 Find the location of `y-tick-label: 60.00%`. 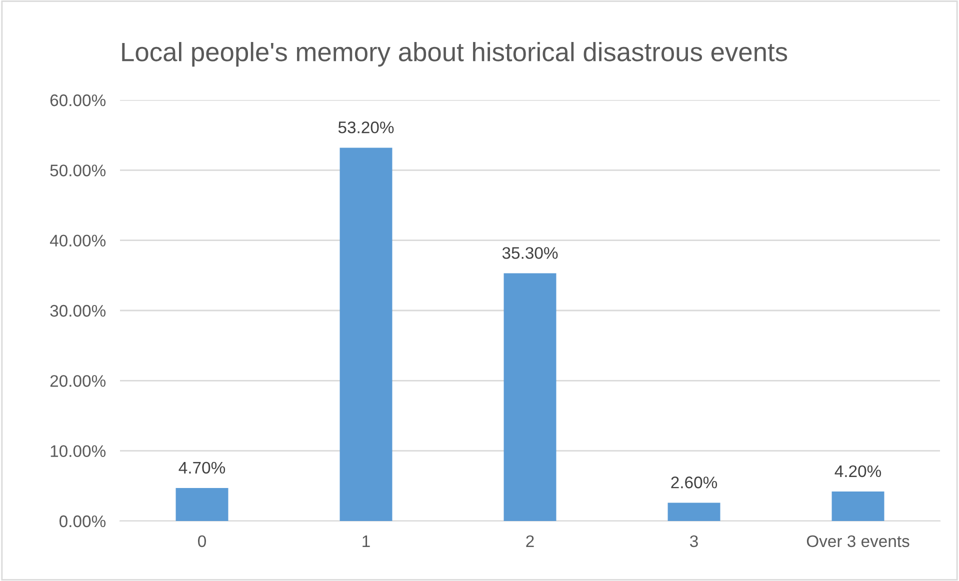

y-tick-label: 60.00% is located at coordinates (78, 100).